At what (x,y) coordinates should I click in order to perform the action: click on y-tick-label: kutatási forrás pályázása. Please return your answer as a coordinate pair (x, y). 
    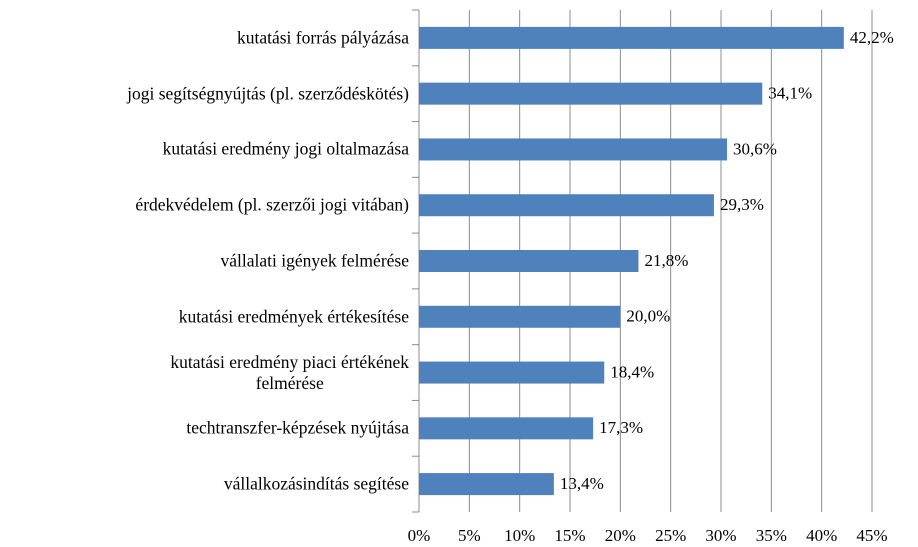
    Looking at the image, I should click on (322, 37).